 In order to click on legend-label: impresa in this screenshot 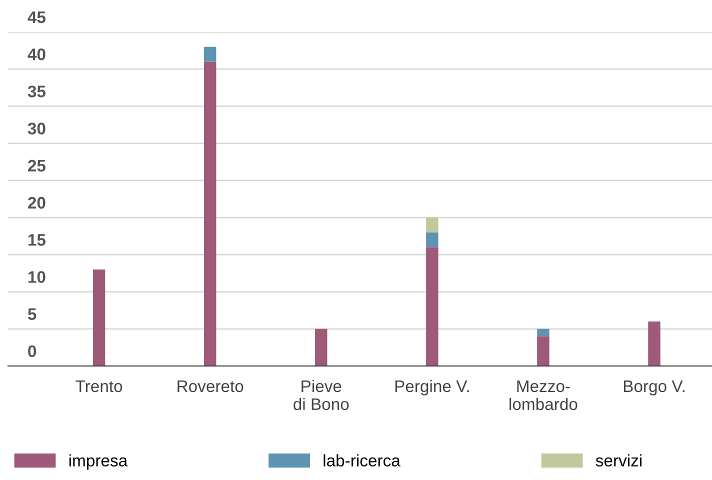, I will do `click(98, 462)`.